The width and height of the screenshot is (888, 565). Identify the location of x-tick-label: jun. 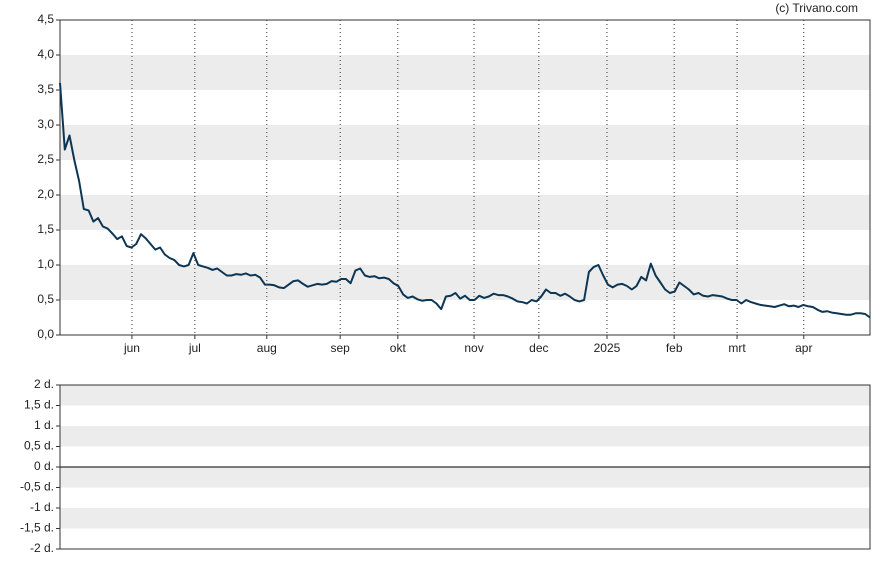
(131, 348).